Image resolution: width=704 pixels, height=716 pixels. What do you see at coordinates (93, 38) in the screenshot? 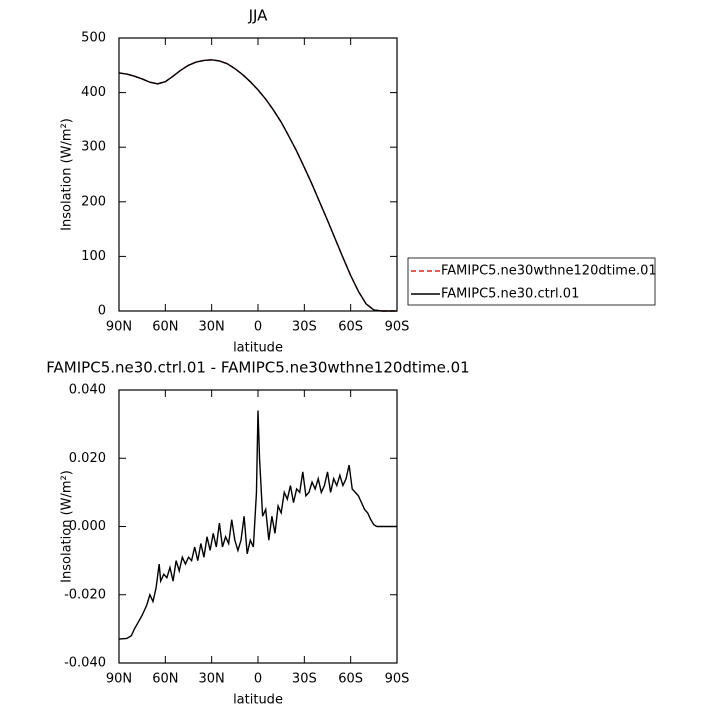
I see `y-tick-label: 500` at bounding box center [93, 38].